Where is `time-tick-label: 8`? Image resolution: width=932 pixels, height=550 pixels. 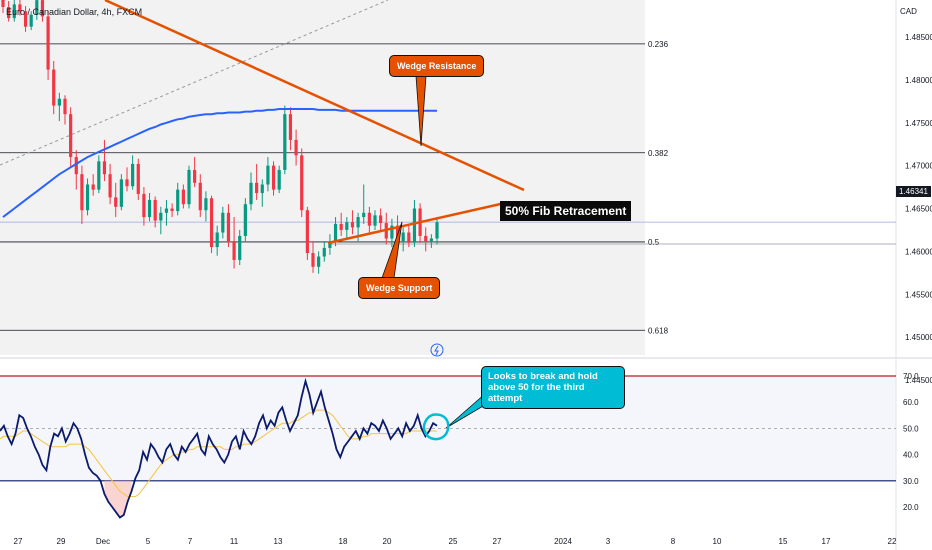
time-tick-label: 8 is located at coordinates (673, 541).